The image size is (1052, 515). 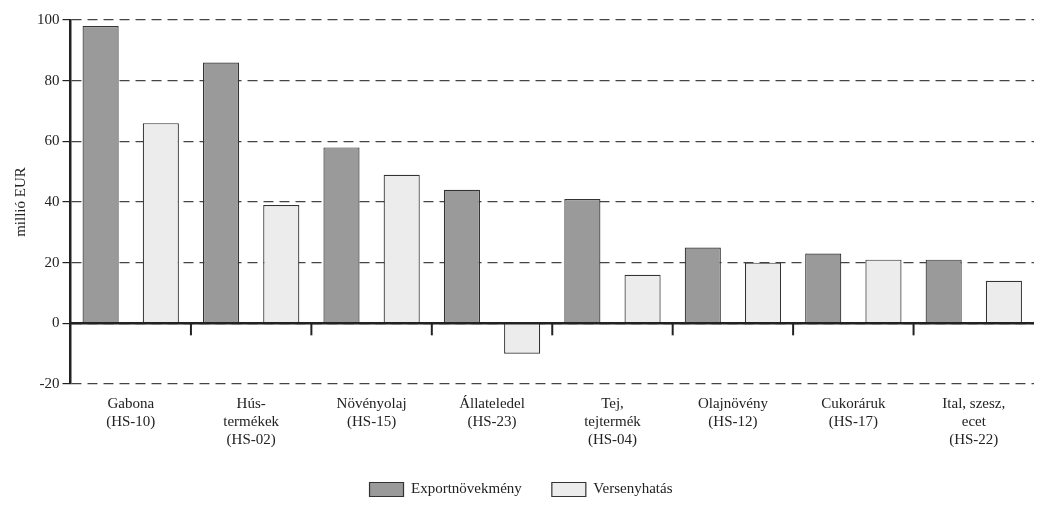 I want to click on y-tick-label: 40, so click(x=52, y=200).